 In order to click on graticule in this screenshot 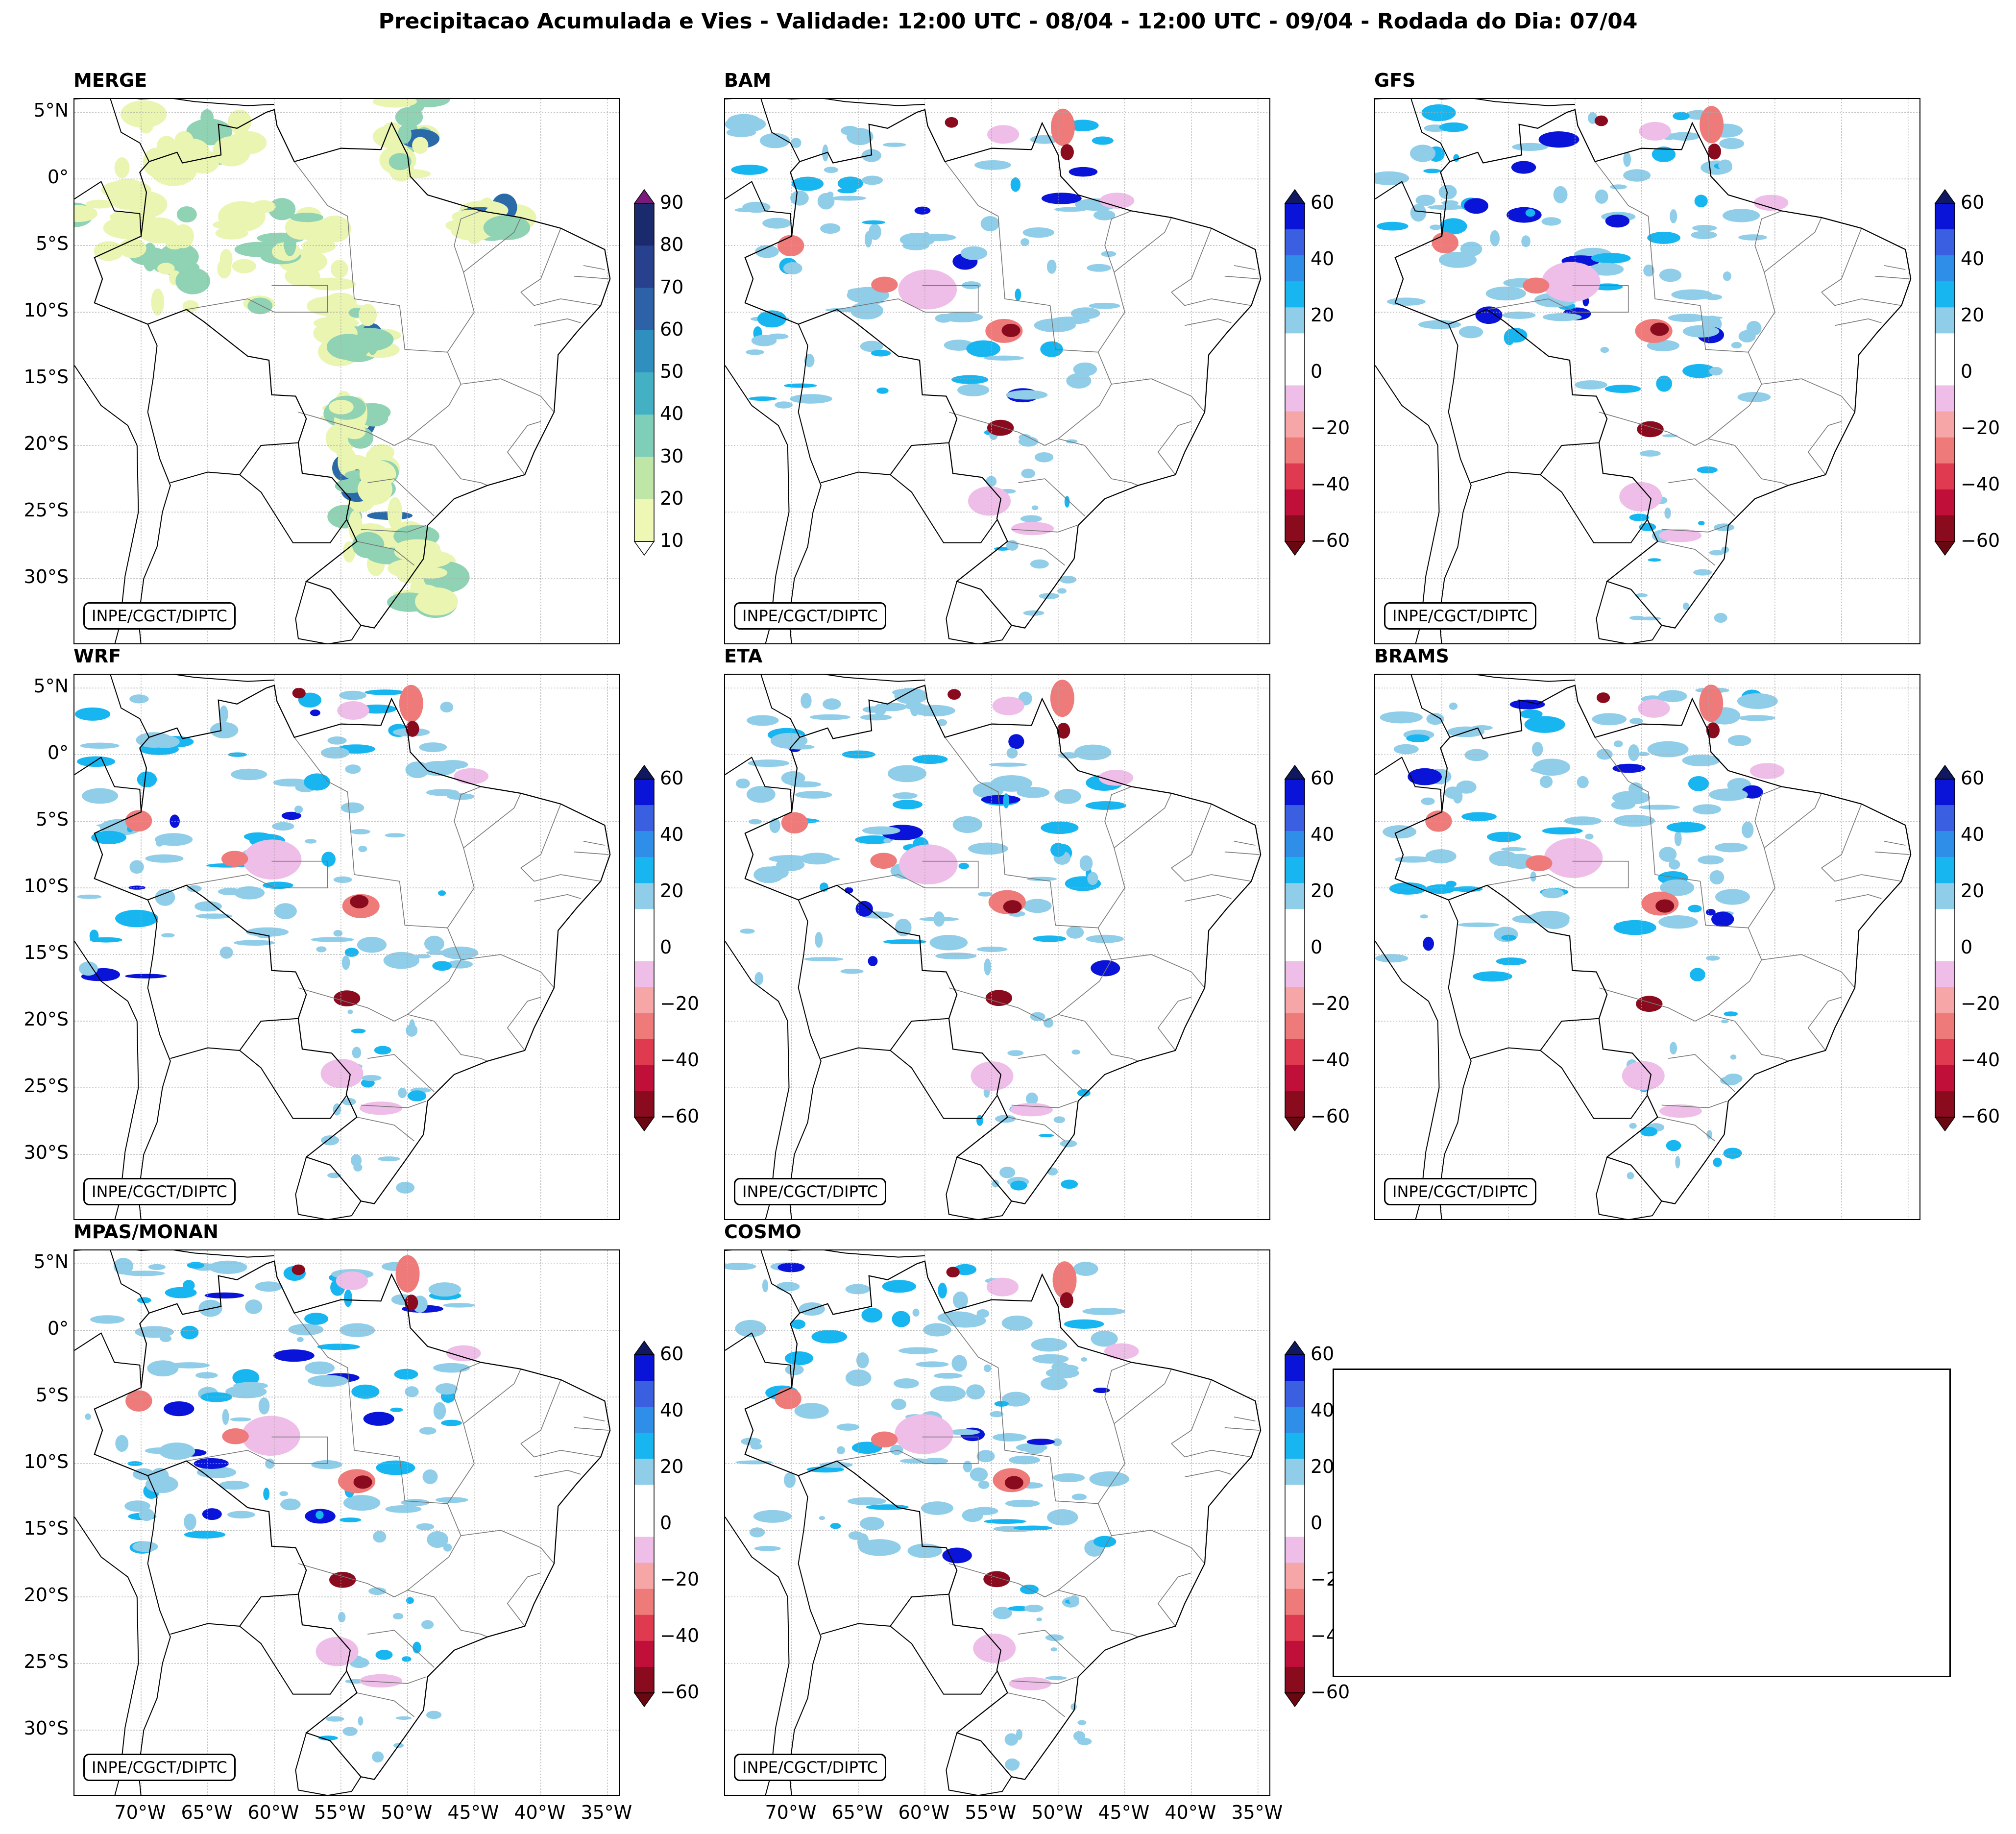, I will do `click(1647, 371)`.